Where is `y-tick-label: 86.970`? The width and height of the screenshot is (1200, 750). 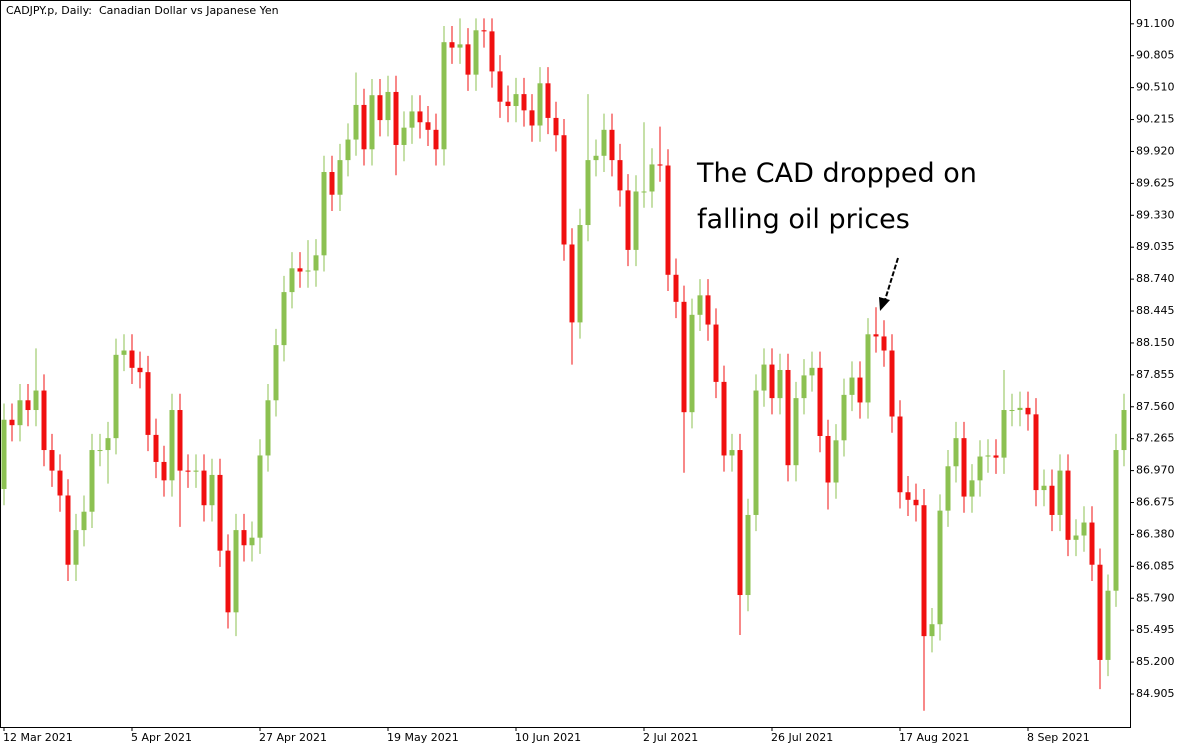
y-tick-label: 86.970 is located at coordinates (1155, 470).